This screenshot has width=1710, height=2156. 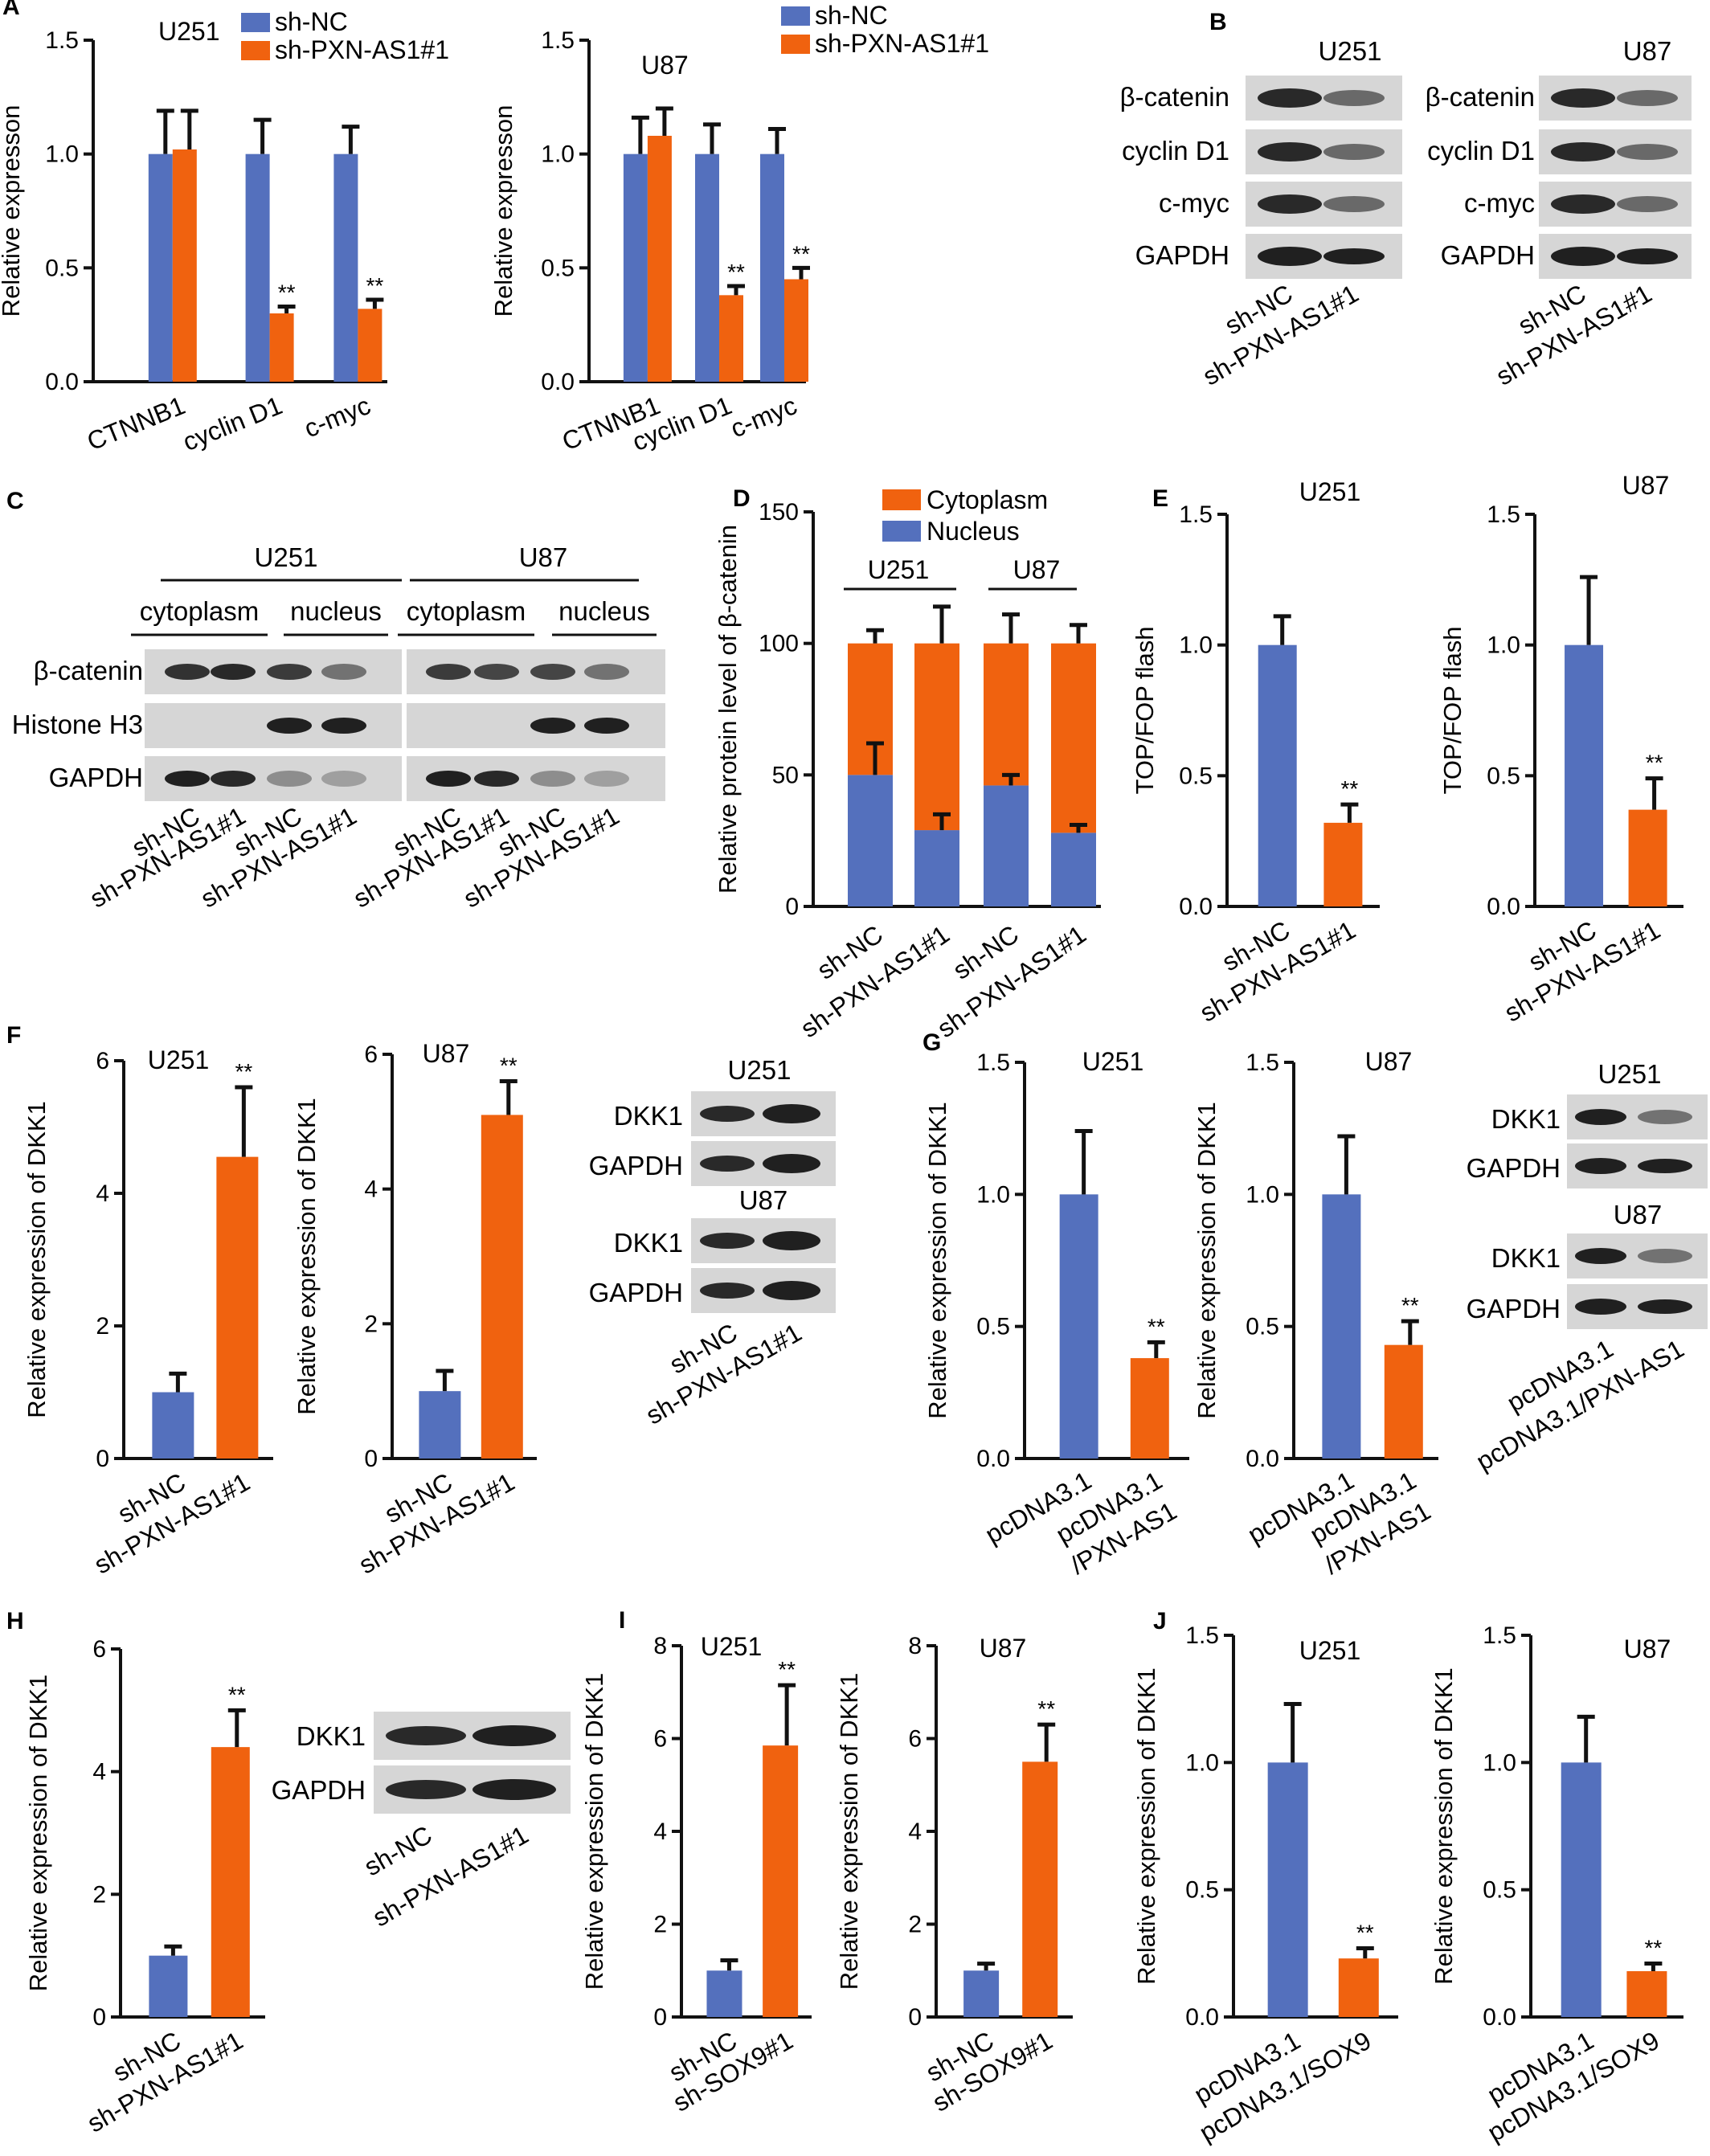 I want to click on panel-label-i: I, so click(x=622, y=1620).